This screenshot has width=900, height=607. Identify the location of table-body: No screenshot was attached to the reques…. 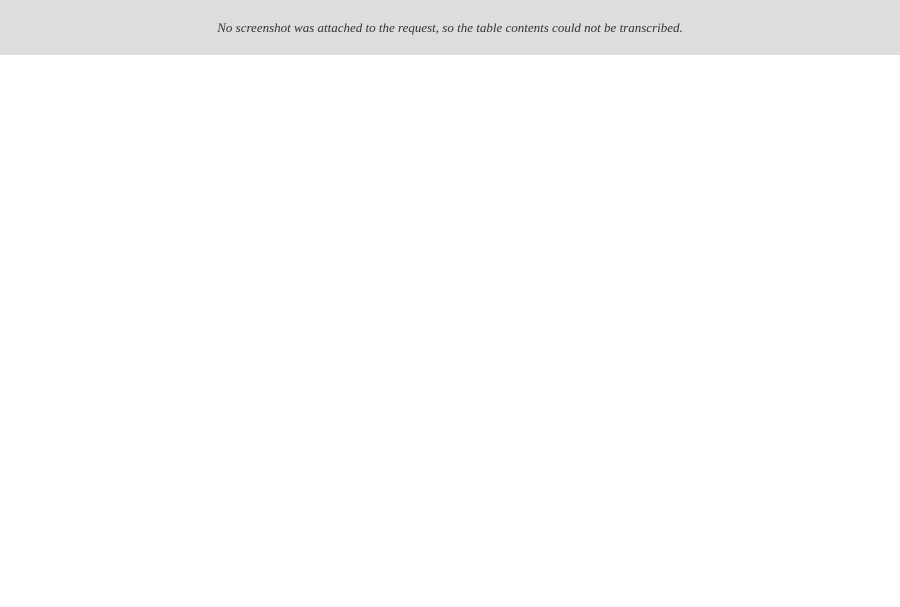
(450, 28).